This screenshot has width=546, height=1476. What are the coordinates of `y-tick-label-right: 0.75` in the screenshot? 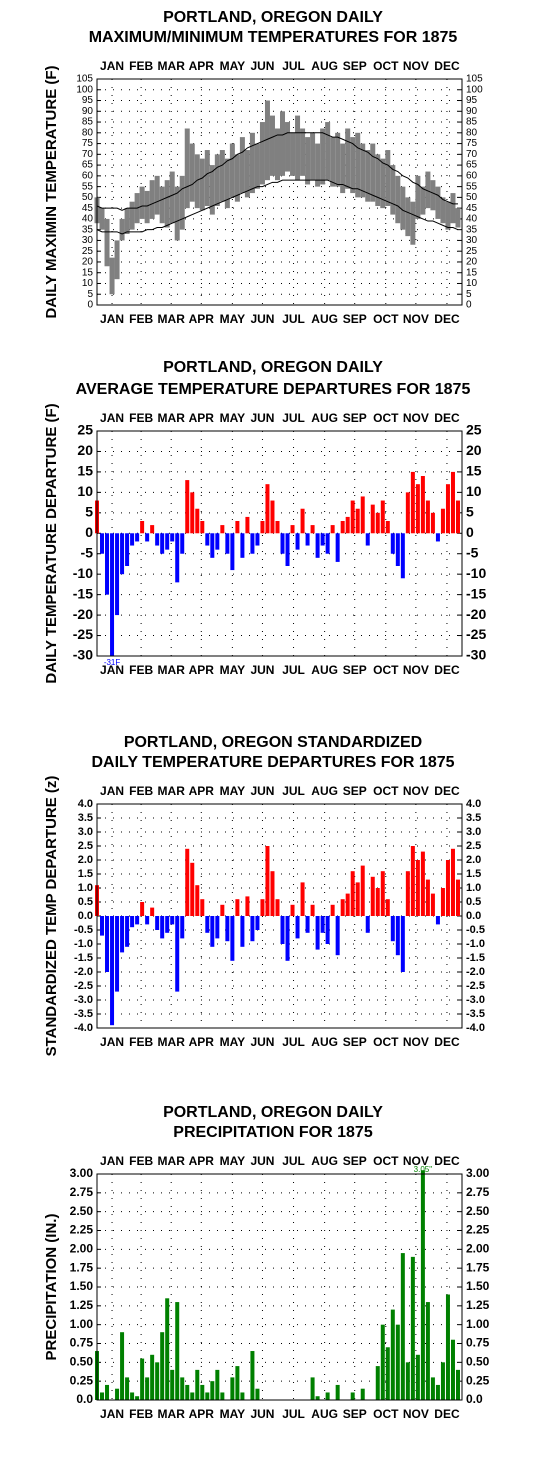 It's located at (478, 1343).